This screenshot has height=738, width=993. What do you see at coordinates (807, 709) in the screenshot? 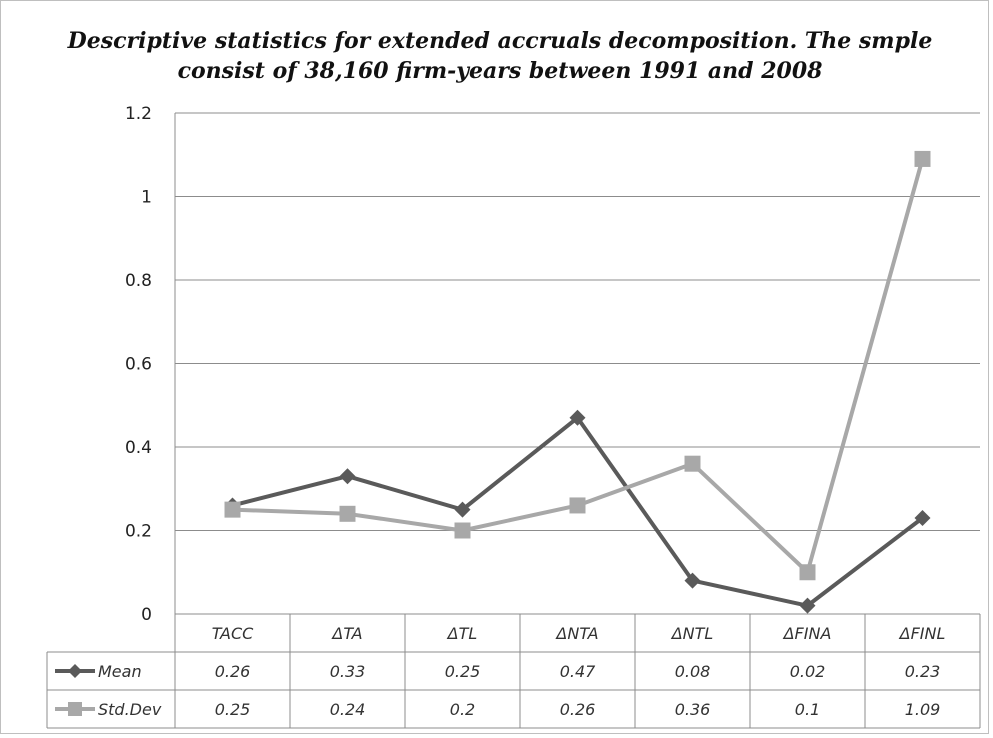
I see `table-cell-value: 0.1` at bounding box center [807, 709].